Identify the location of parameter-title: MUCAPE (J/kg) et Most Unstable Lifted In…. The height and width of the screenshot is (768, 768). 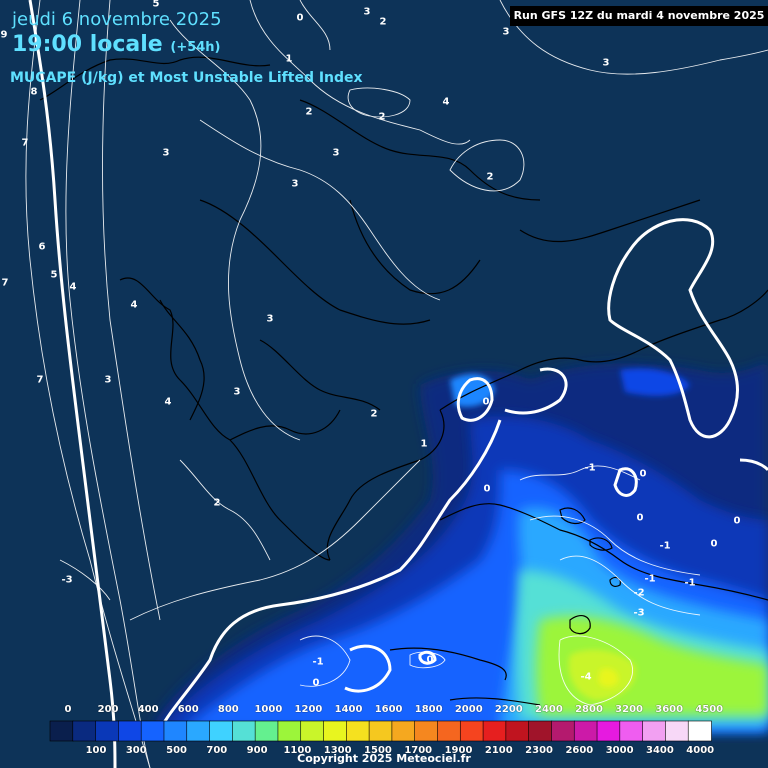
(186, 78).